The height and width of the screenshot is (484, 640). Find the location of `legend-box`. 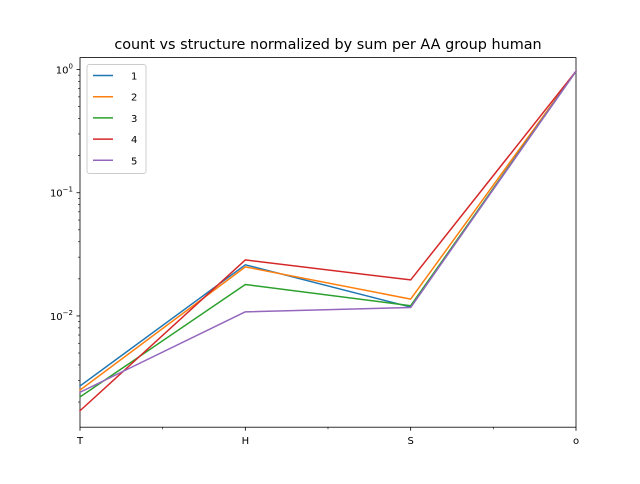

legend-box is located at coordinates (116, 119).